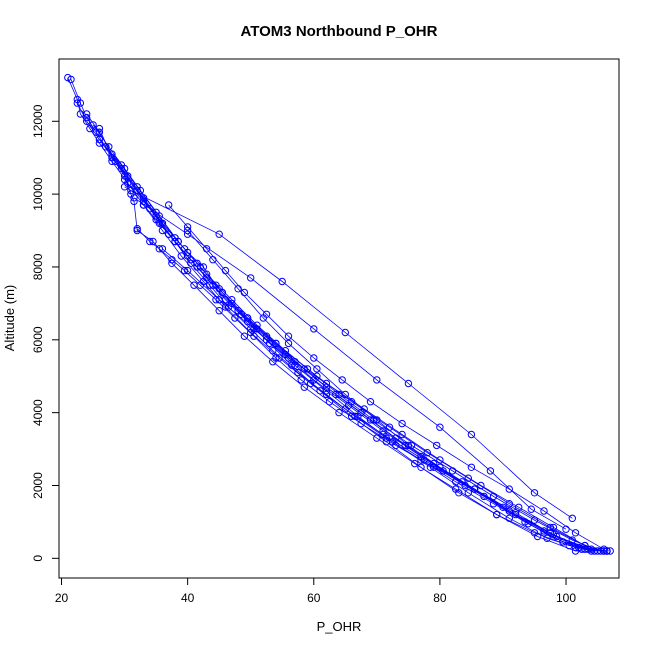 The width and height of the screenshot is (650, 650). What do you see at coordinates (45, 333) in the screenshot?
I see `y-axis: 0 2000 4000 6000 8000 10000 12000` at bounding box center [45, 333].